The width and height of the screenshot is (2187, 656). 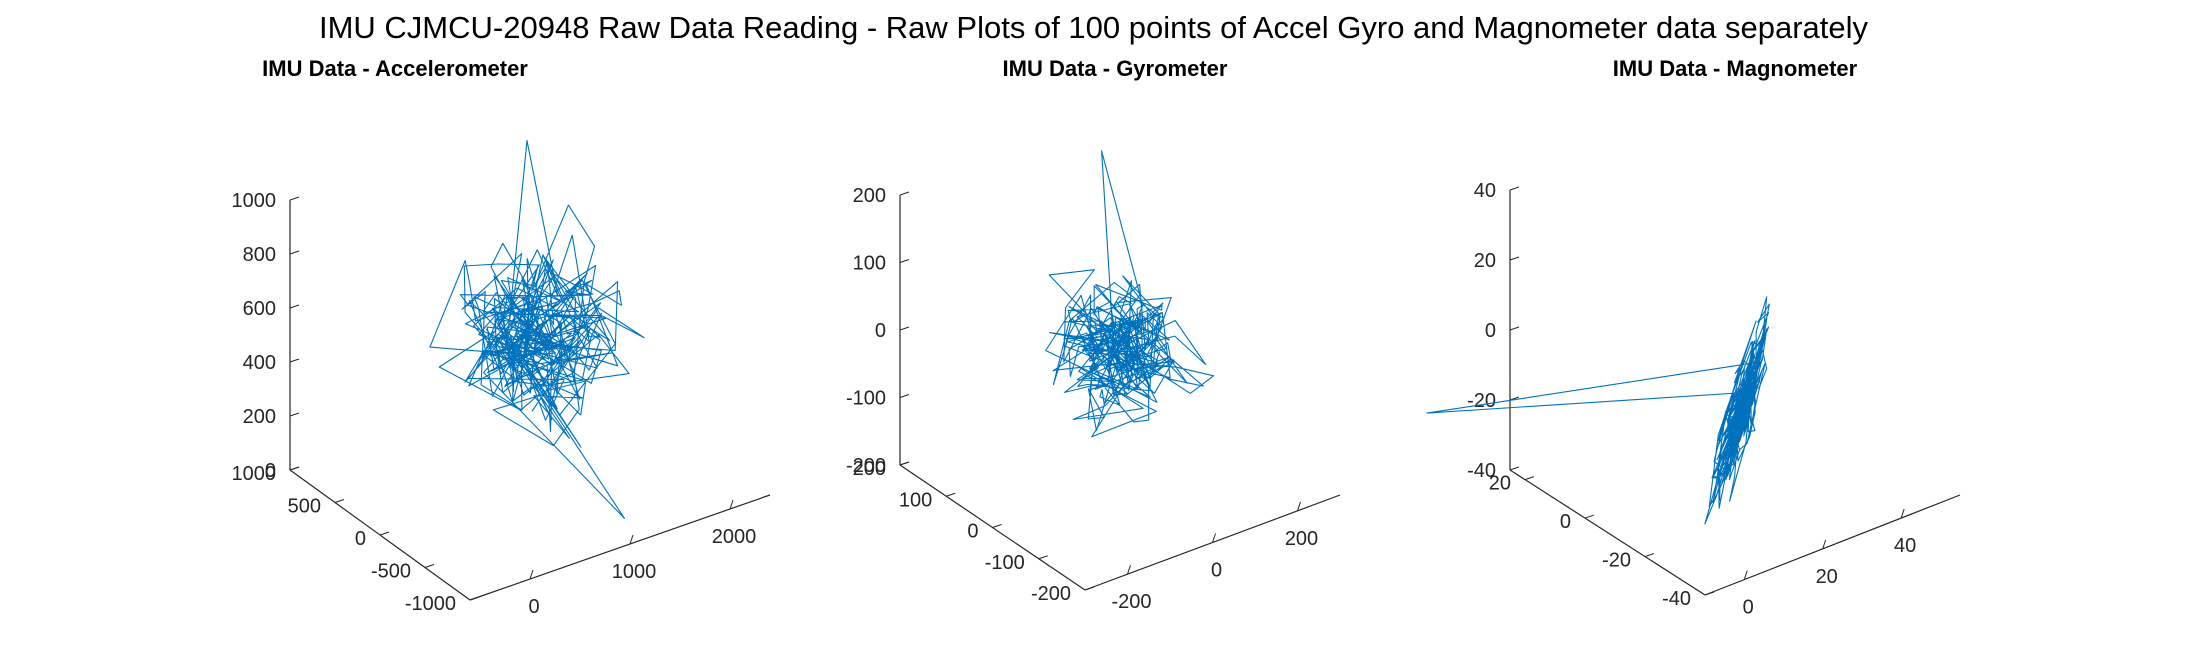 What do you see at coordinates (1301, 539) in the screenshot?
I see `gyrometer-x-tick-label: 200` at bounding box center [1301, 539].